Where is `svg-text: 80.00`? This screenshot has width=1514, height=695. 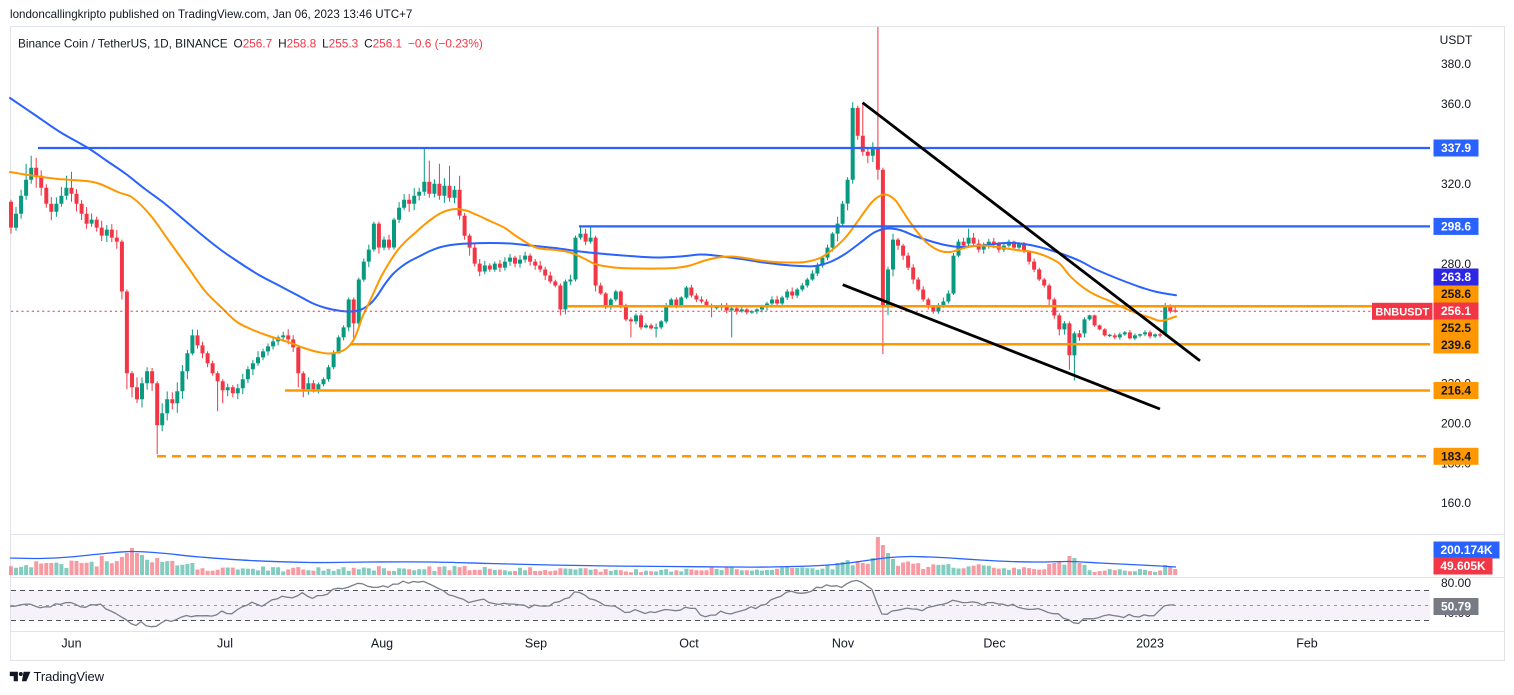
svg-text: 80.00 is located at coordinates (1456, 583).